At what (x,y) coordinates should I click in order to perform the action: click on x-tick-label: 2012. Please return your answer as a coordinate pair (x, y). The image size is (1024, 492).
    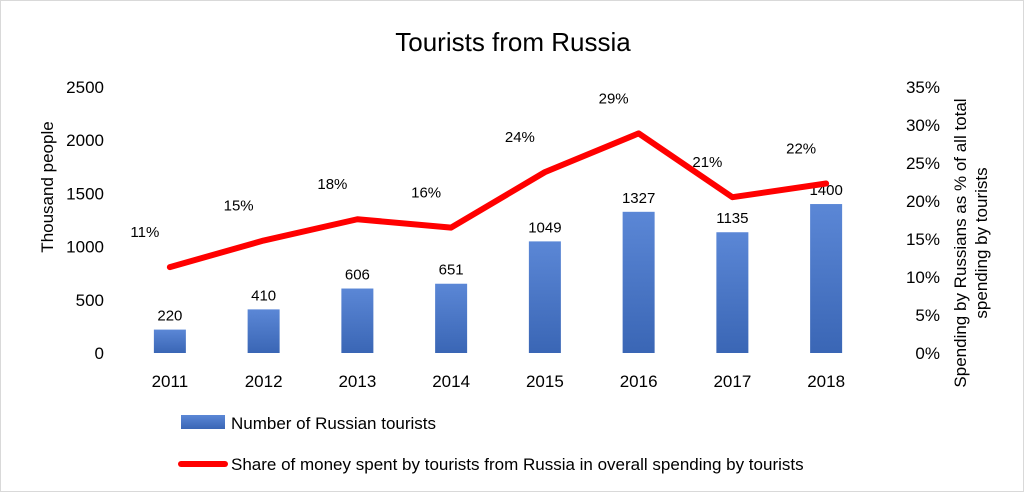
    Looking at the image, I should click on (264, 381).